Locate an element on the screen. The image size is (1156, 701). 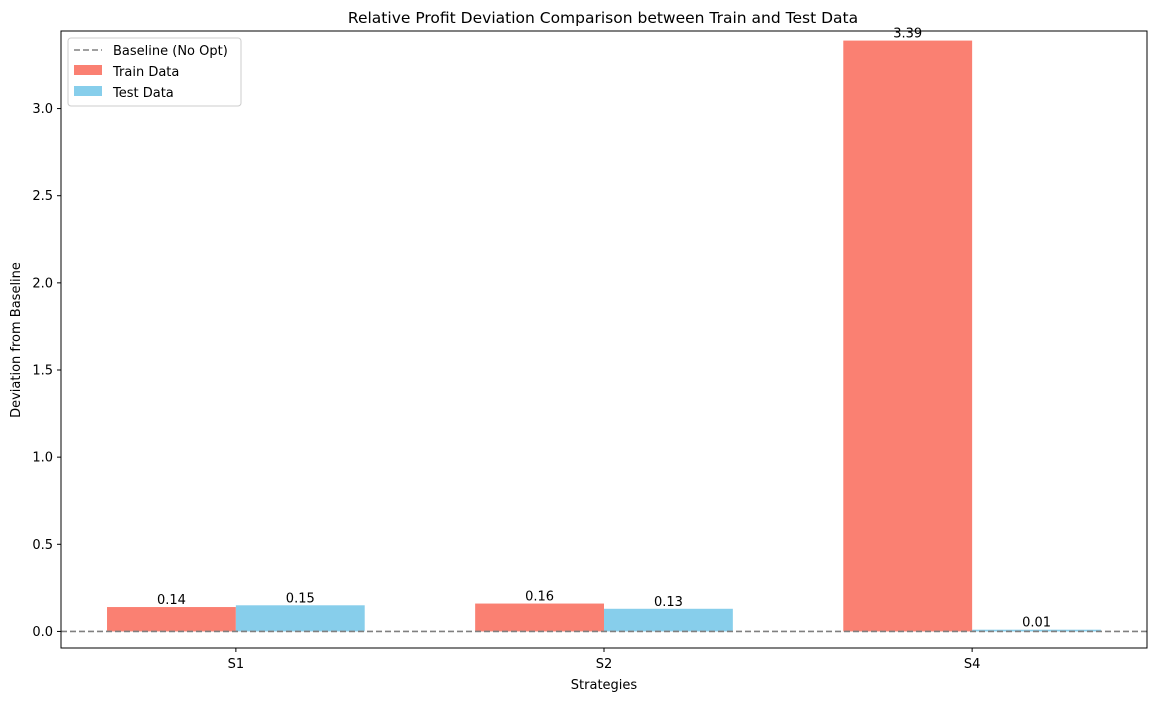
y-tick-label-4: 2.0 is located at coordinates (42, 283).